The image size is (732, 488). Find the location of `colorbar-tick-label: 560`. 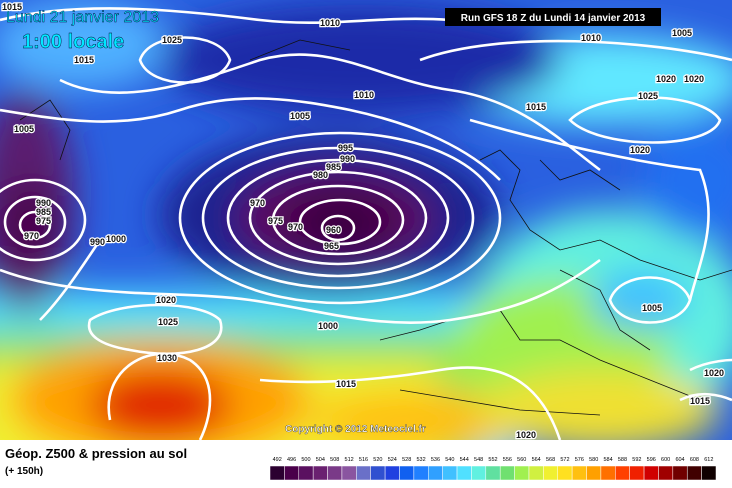

colorbar-tick-label: 560 is located at coordinates (521, 460).